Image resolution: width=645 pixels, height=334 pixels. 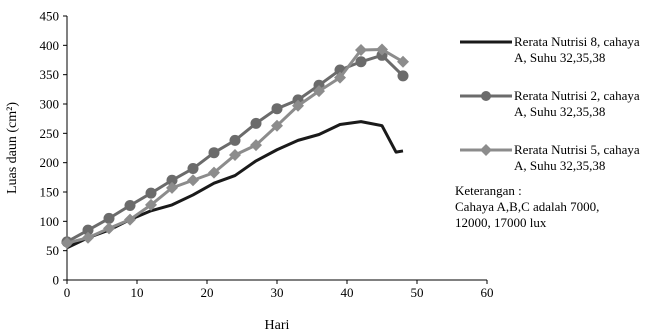 I want to click on x-tick-label: 50, so click(x=417, y=292).